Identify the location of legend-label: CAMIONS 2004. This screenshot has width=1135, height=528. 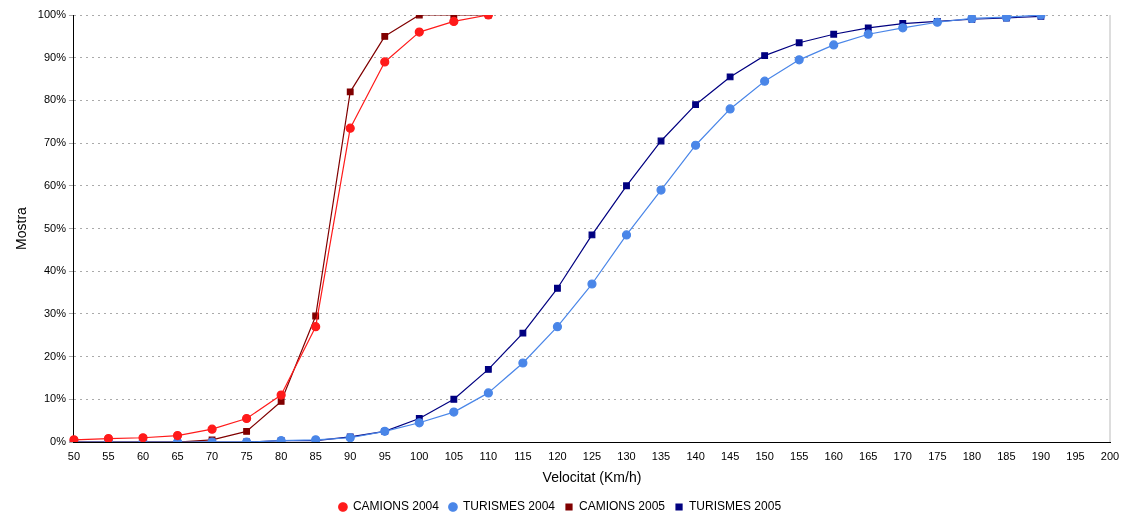
(396, 506).